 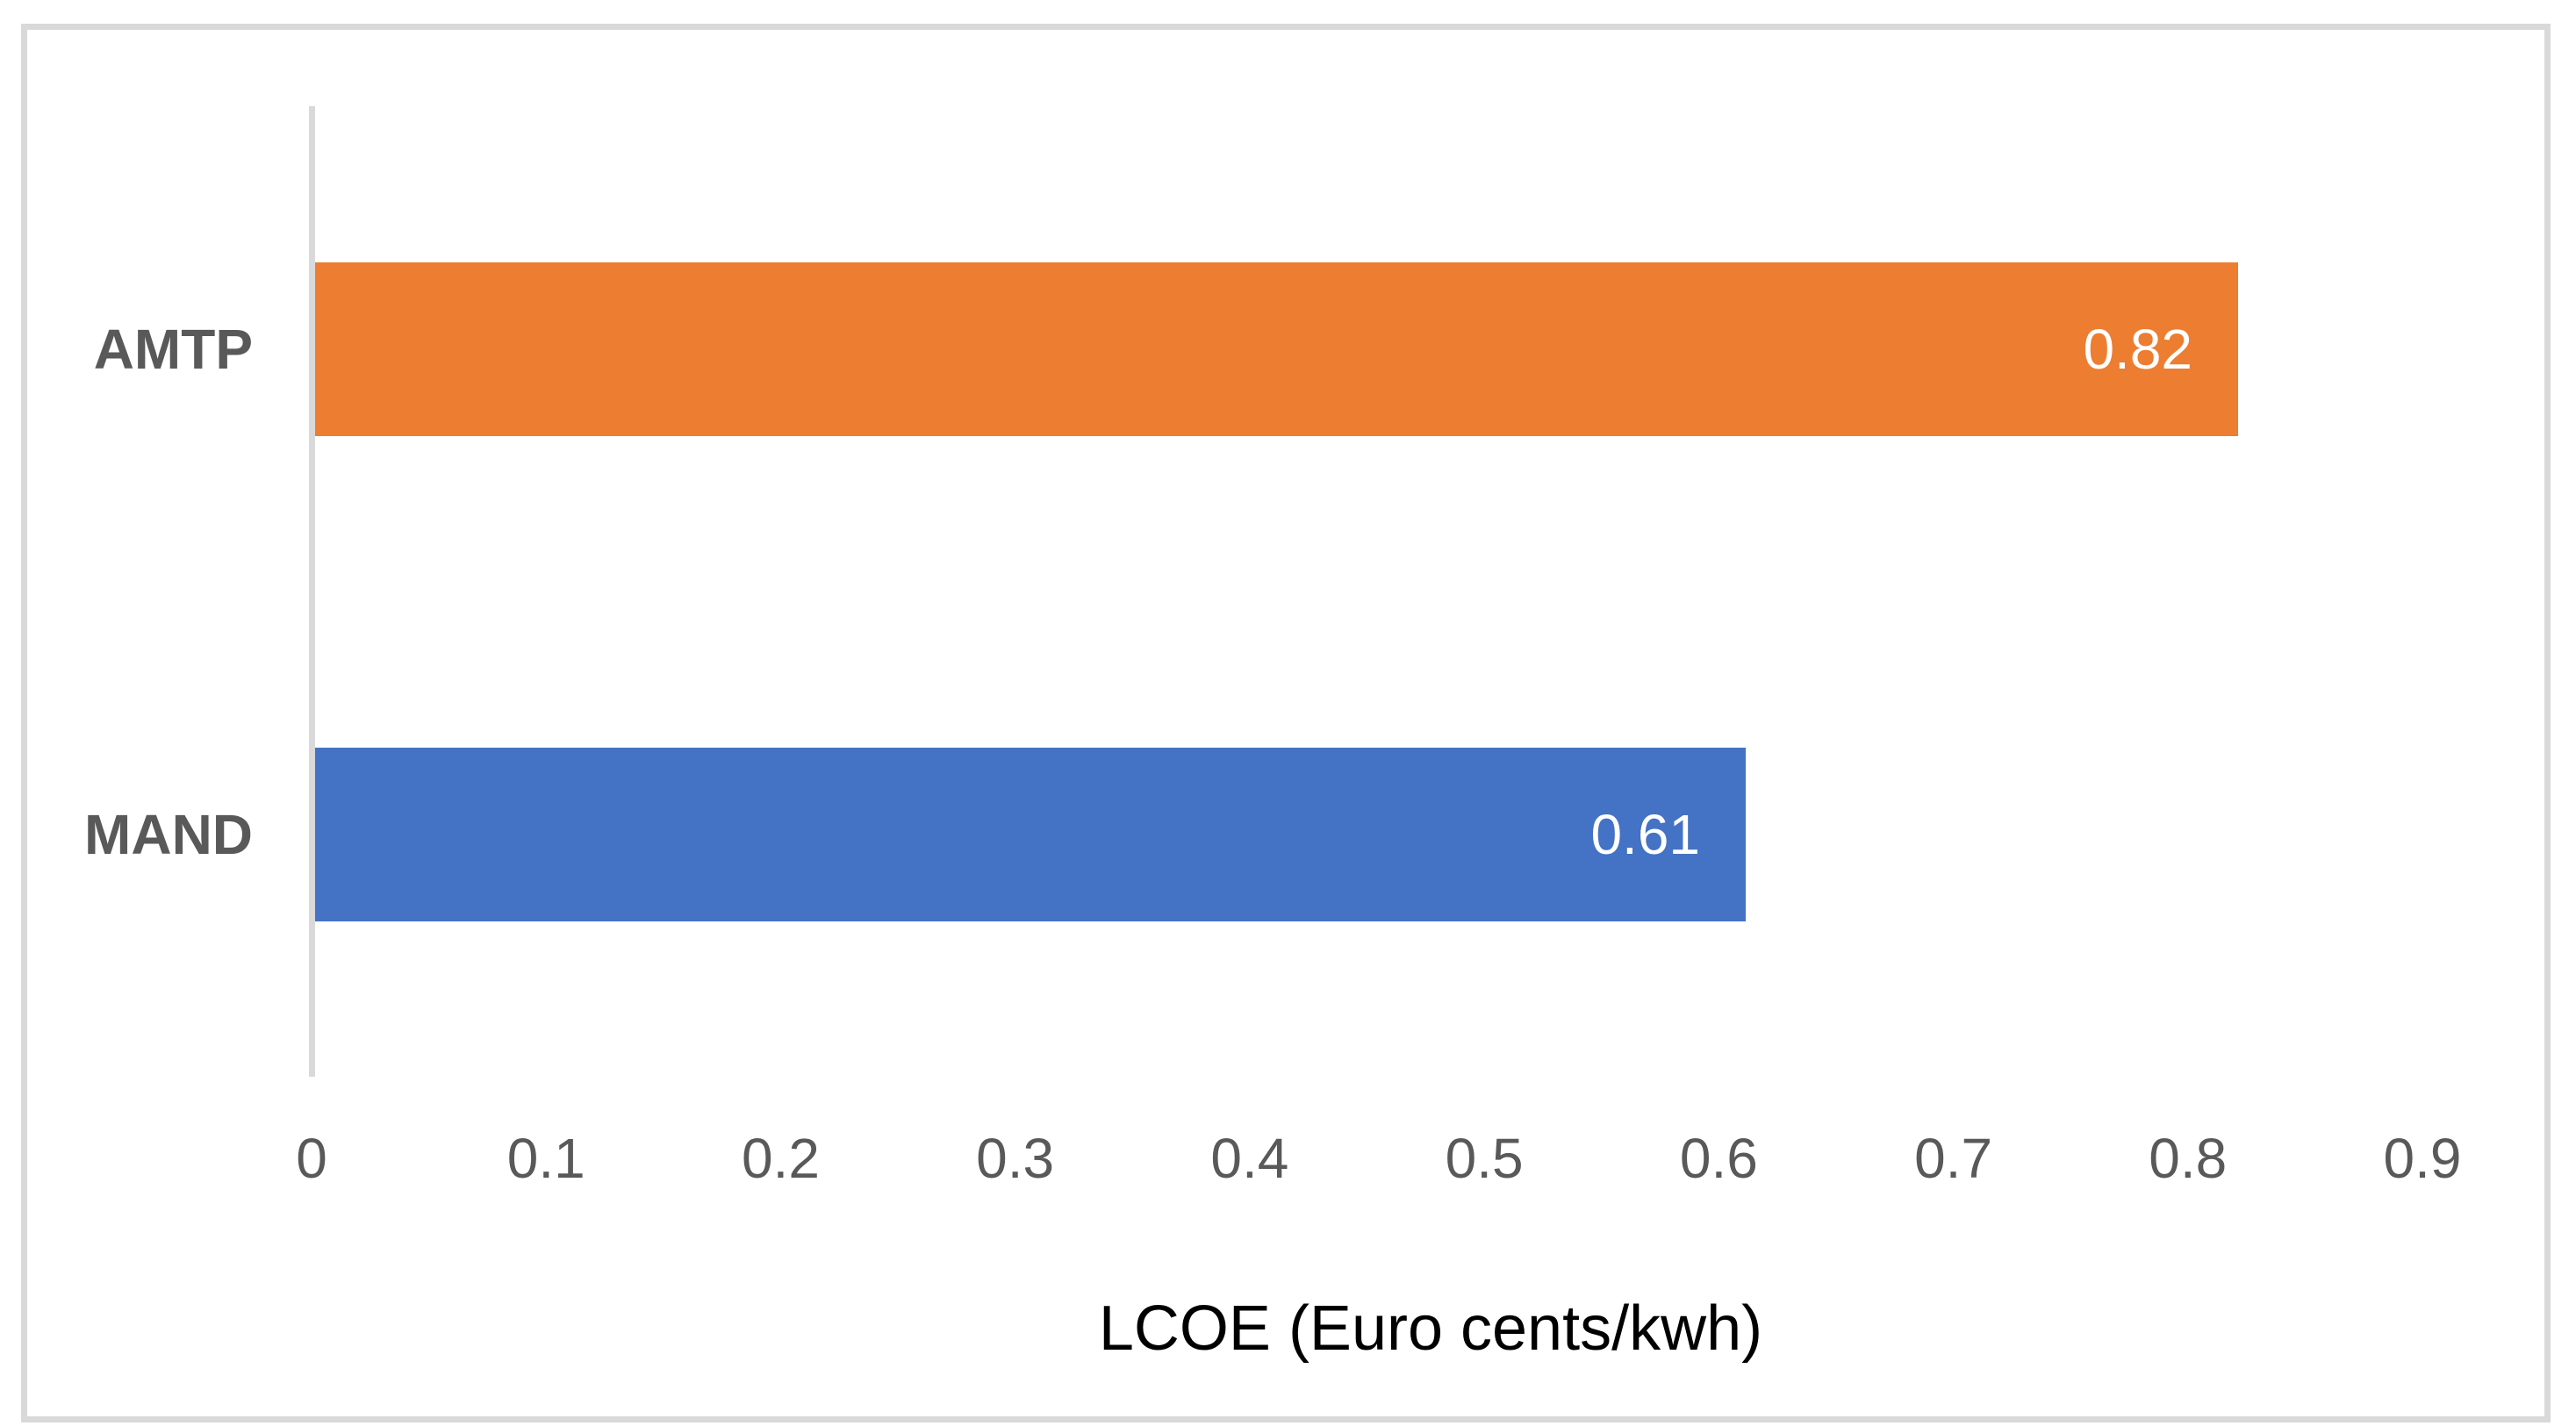 What do you see at coordinates (1719, 1158) in the screenshot?
I see `x-tick-label: 0.6` at bounding box center [1719, 1158].